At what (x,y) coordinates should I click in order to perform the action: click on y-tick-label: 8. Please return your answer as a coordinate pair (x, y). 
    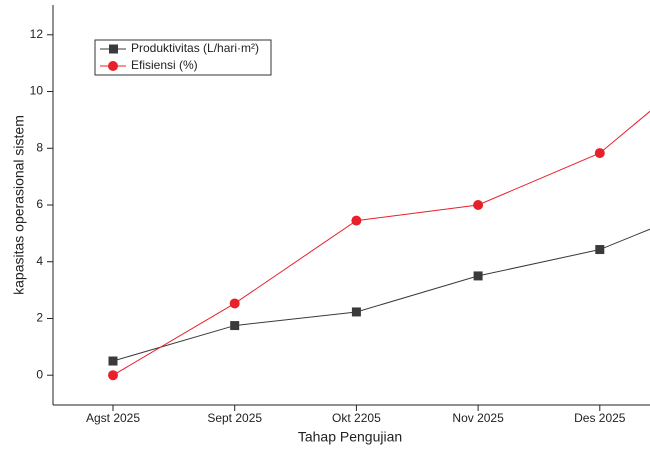
    Looking at the image, I should click on (39, 147).